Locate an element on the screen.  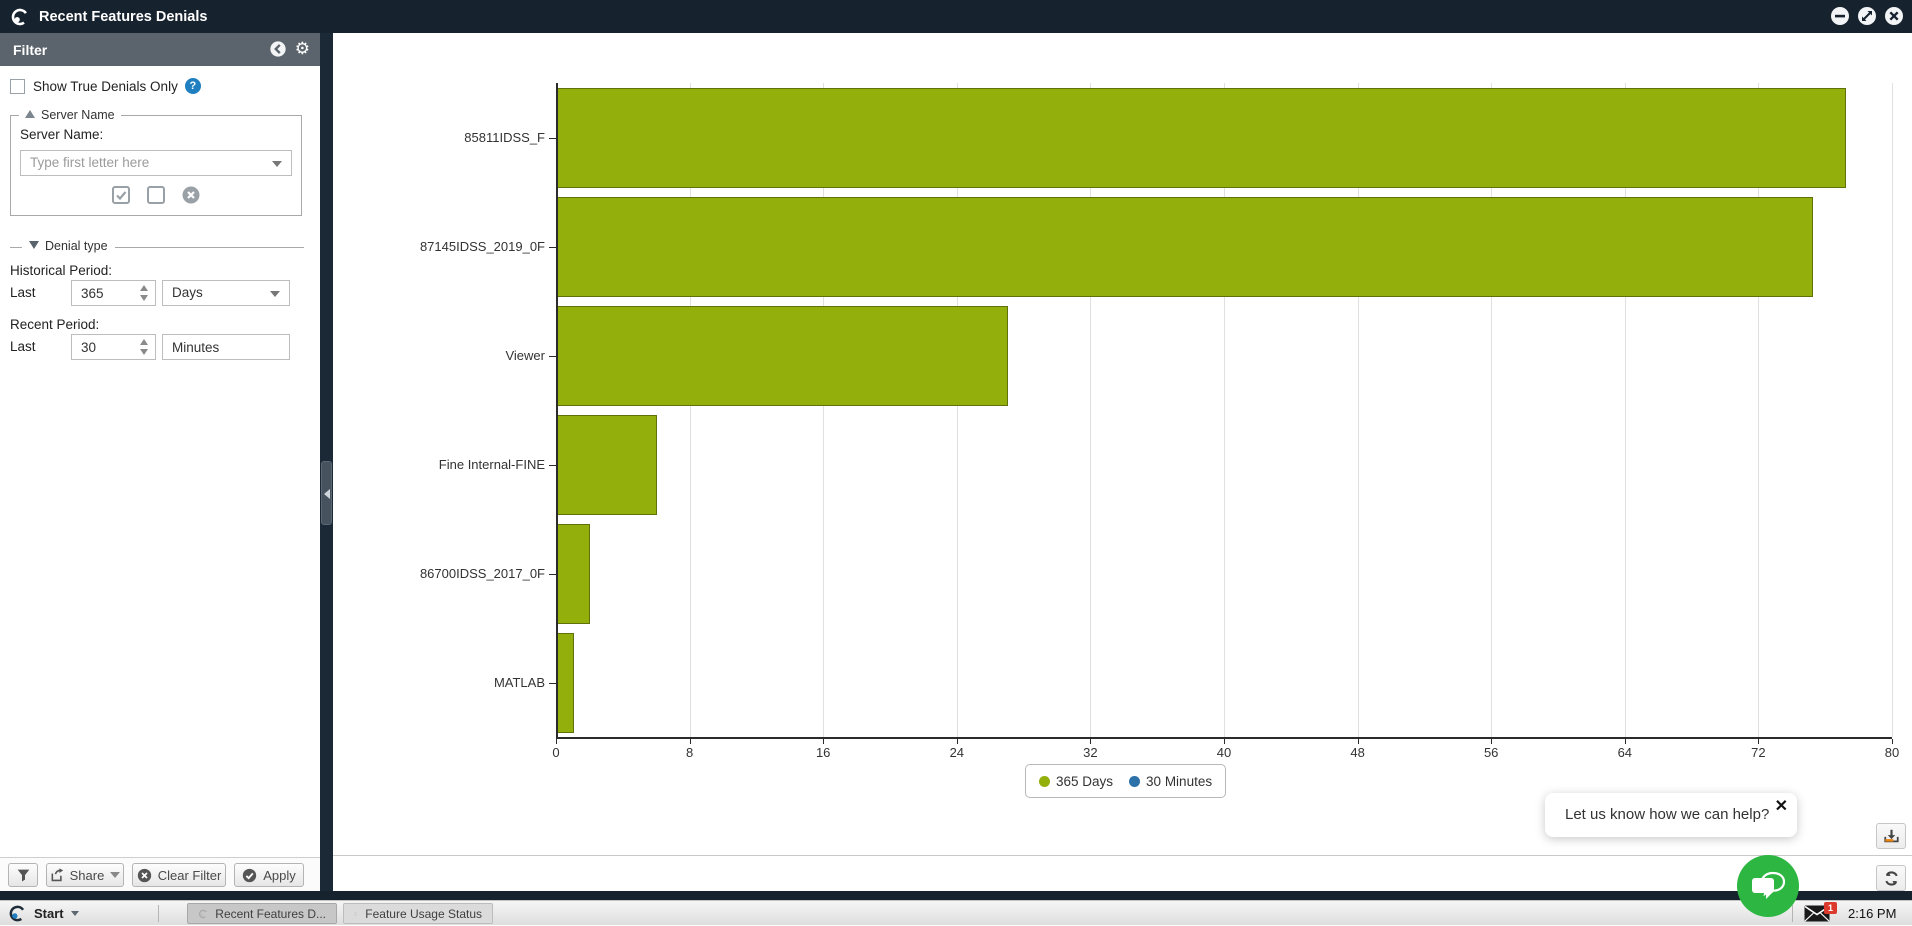
x-tick-label: 72 is located at coordinates (1758, 752).